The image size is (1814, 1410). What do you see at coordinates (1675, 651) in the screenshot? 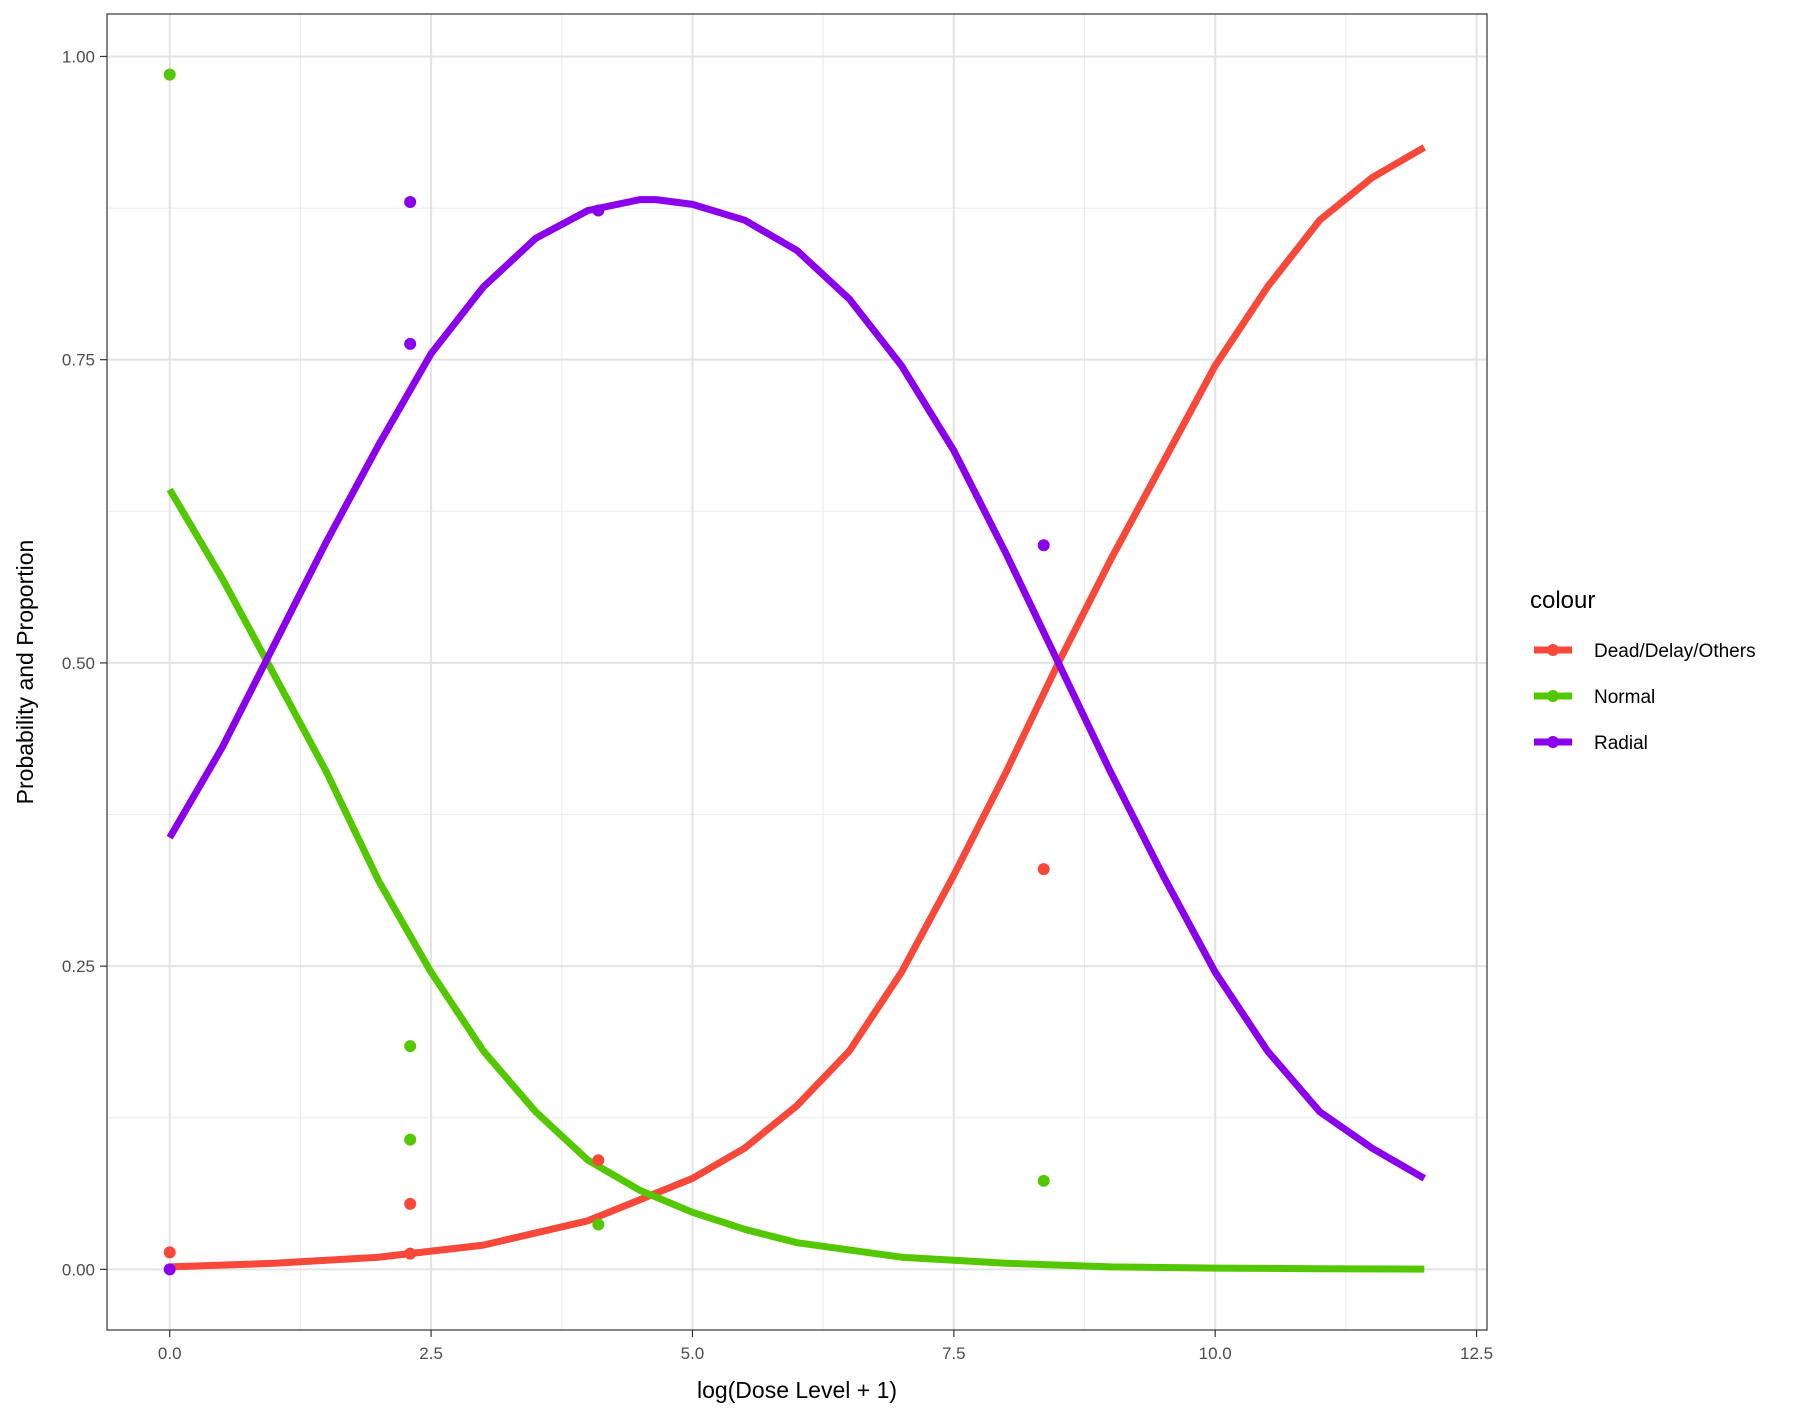
I see `legend-label: Dead/Delay/Others` at bounding box center [1675, 651].